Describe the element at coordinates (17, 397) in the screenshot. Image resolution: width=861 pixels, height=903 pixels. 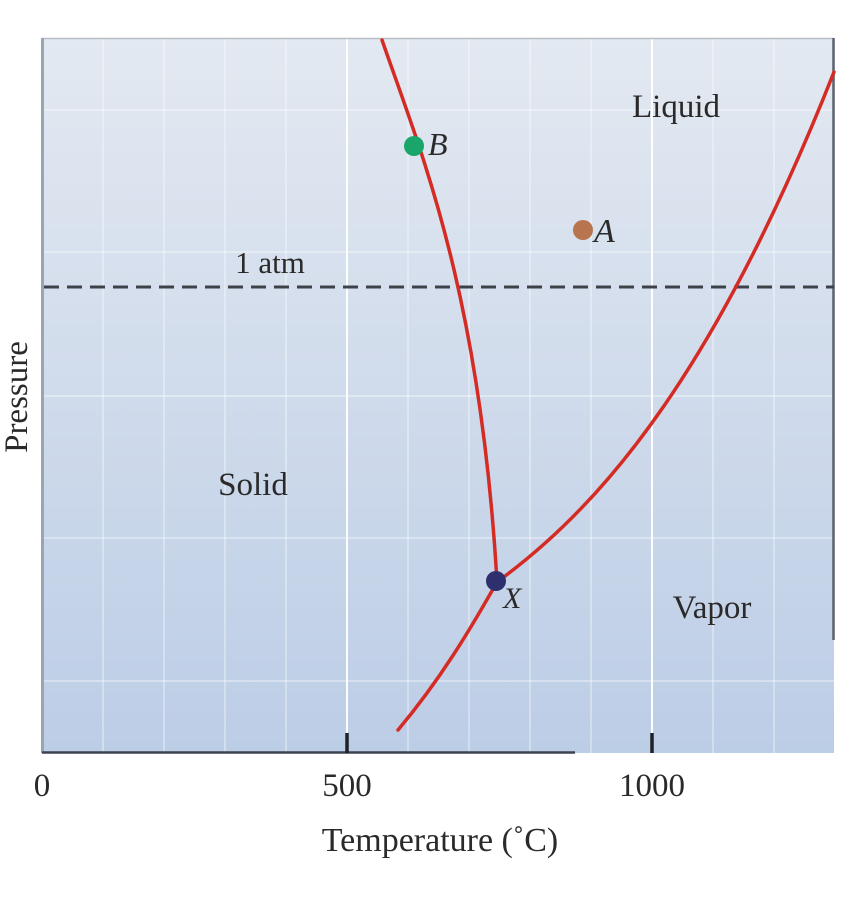
I see `y-axis-title: Pressure` at that location.